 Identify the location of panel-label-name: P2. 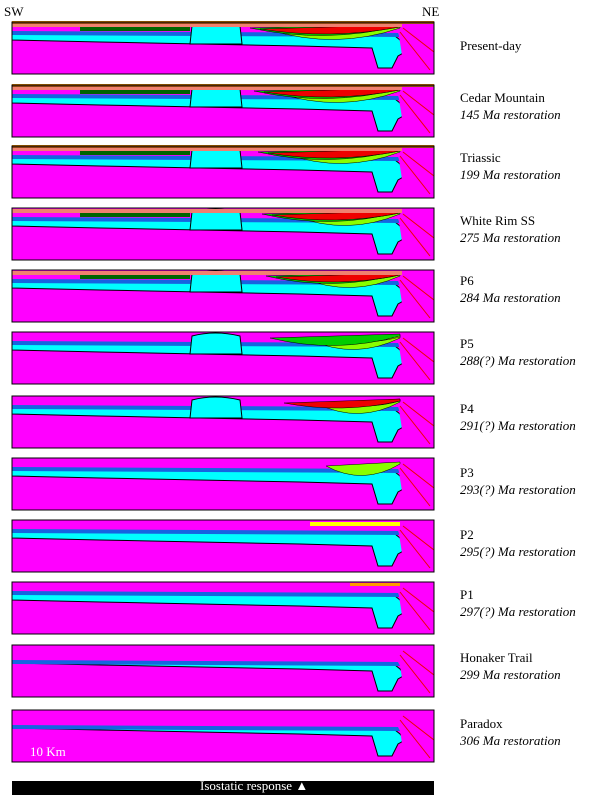
(467, 534).